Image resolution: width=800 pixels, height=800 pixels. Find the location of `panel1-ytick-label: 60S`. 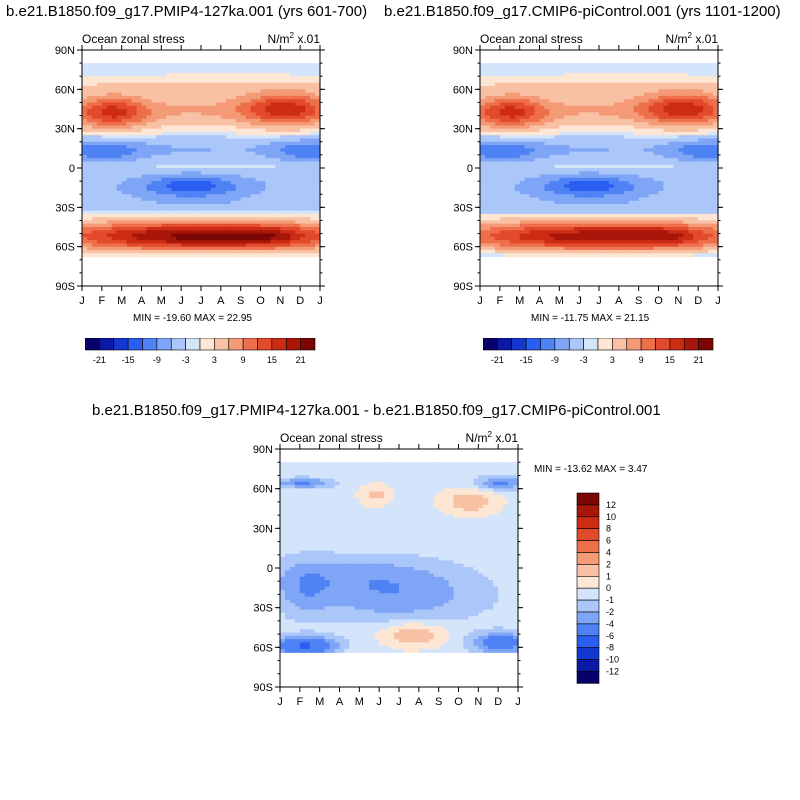

panel1-ytick-label: 60S is located at coordinates (65, 248).